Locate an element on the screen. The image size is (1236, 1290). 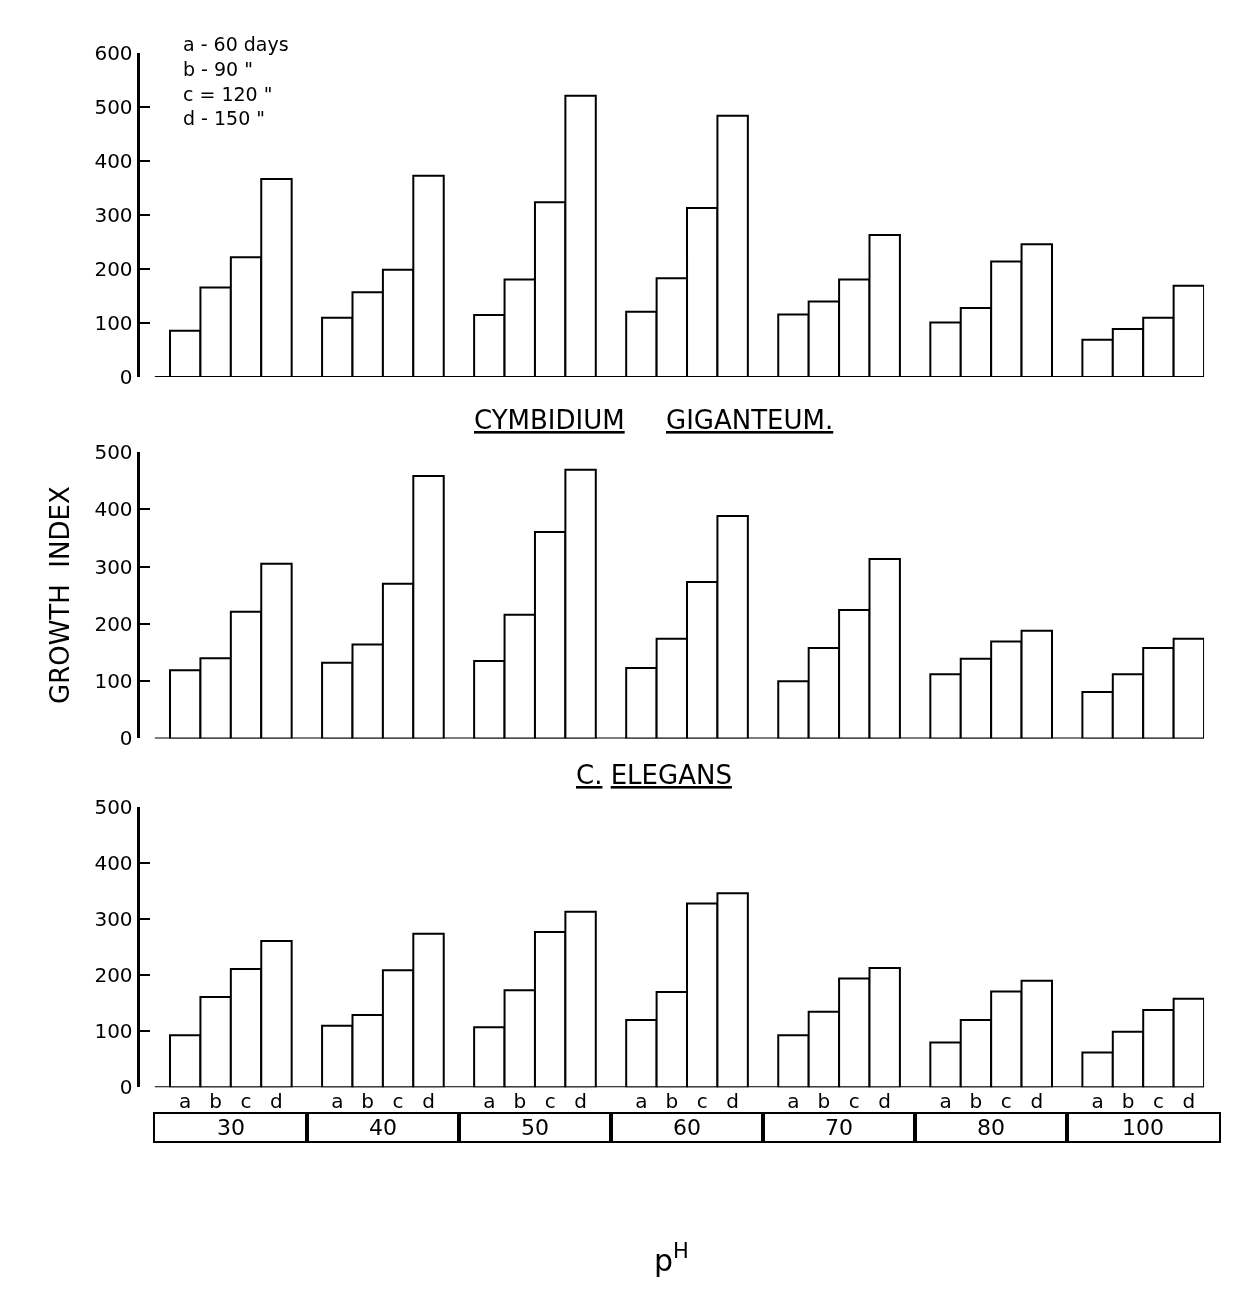
annotation: b - 90 " is located at coordinates (218, 69).